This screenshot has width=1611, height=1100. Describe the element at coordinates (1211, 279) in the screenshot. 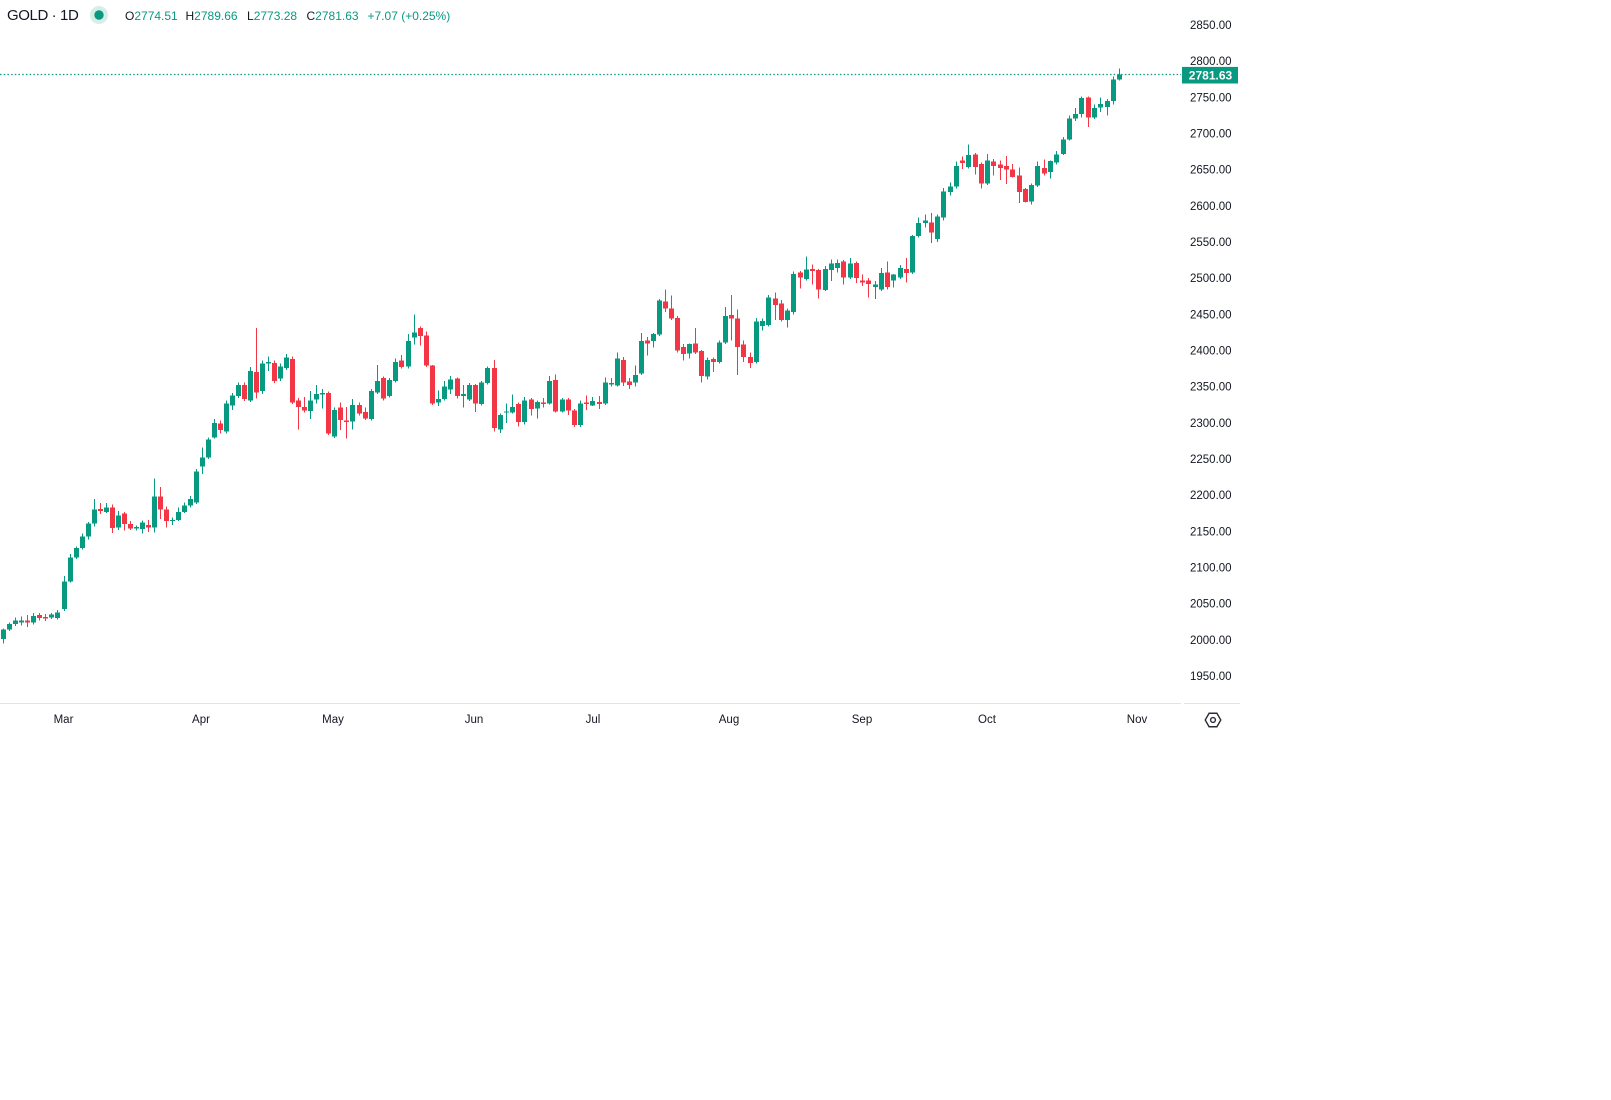

I see `svg-text: 2500.00` at that location.